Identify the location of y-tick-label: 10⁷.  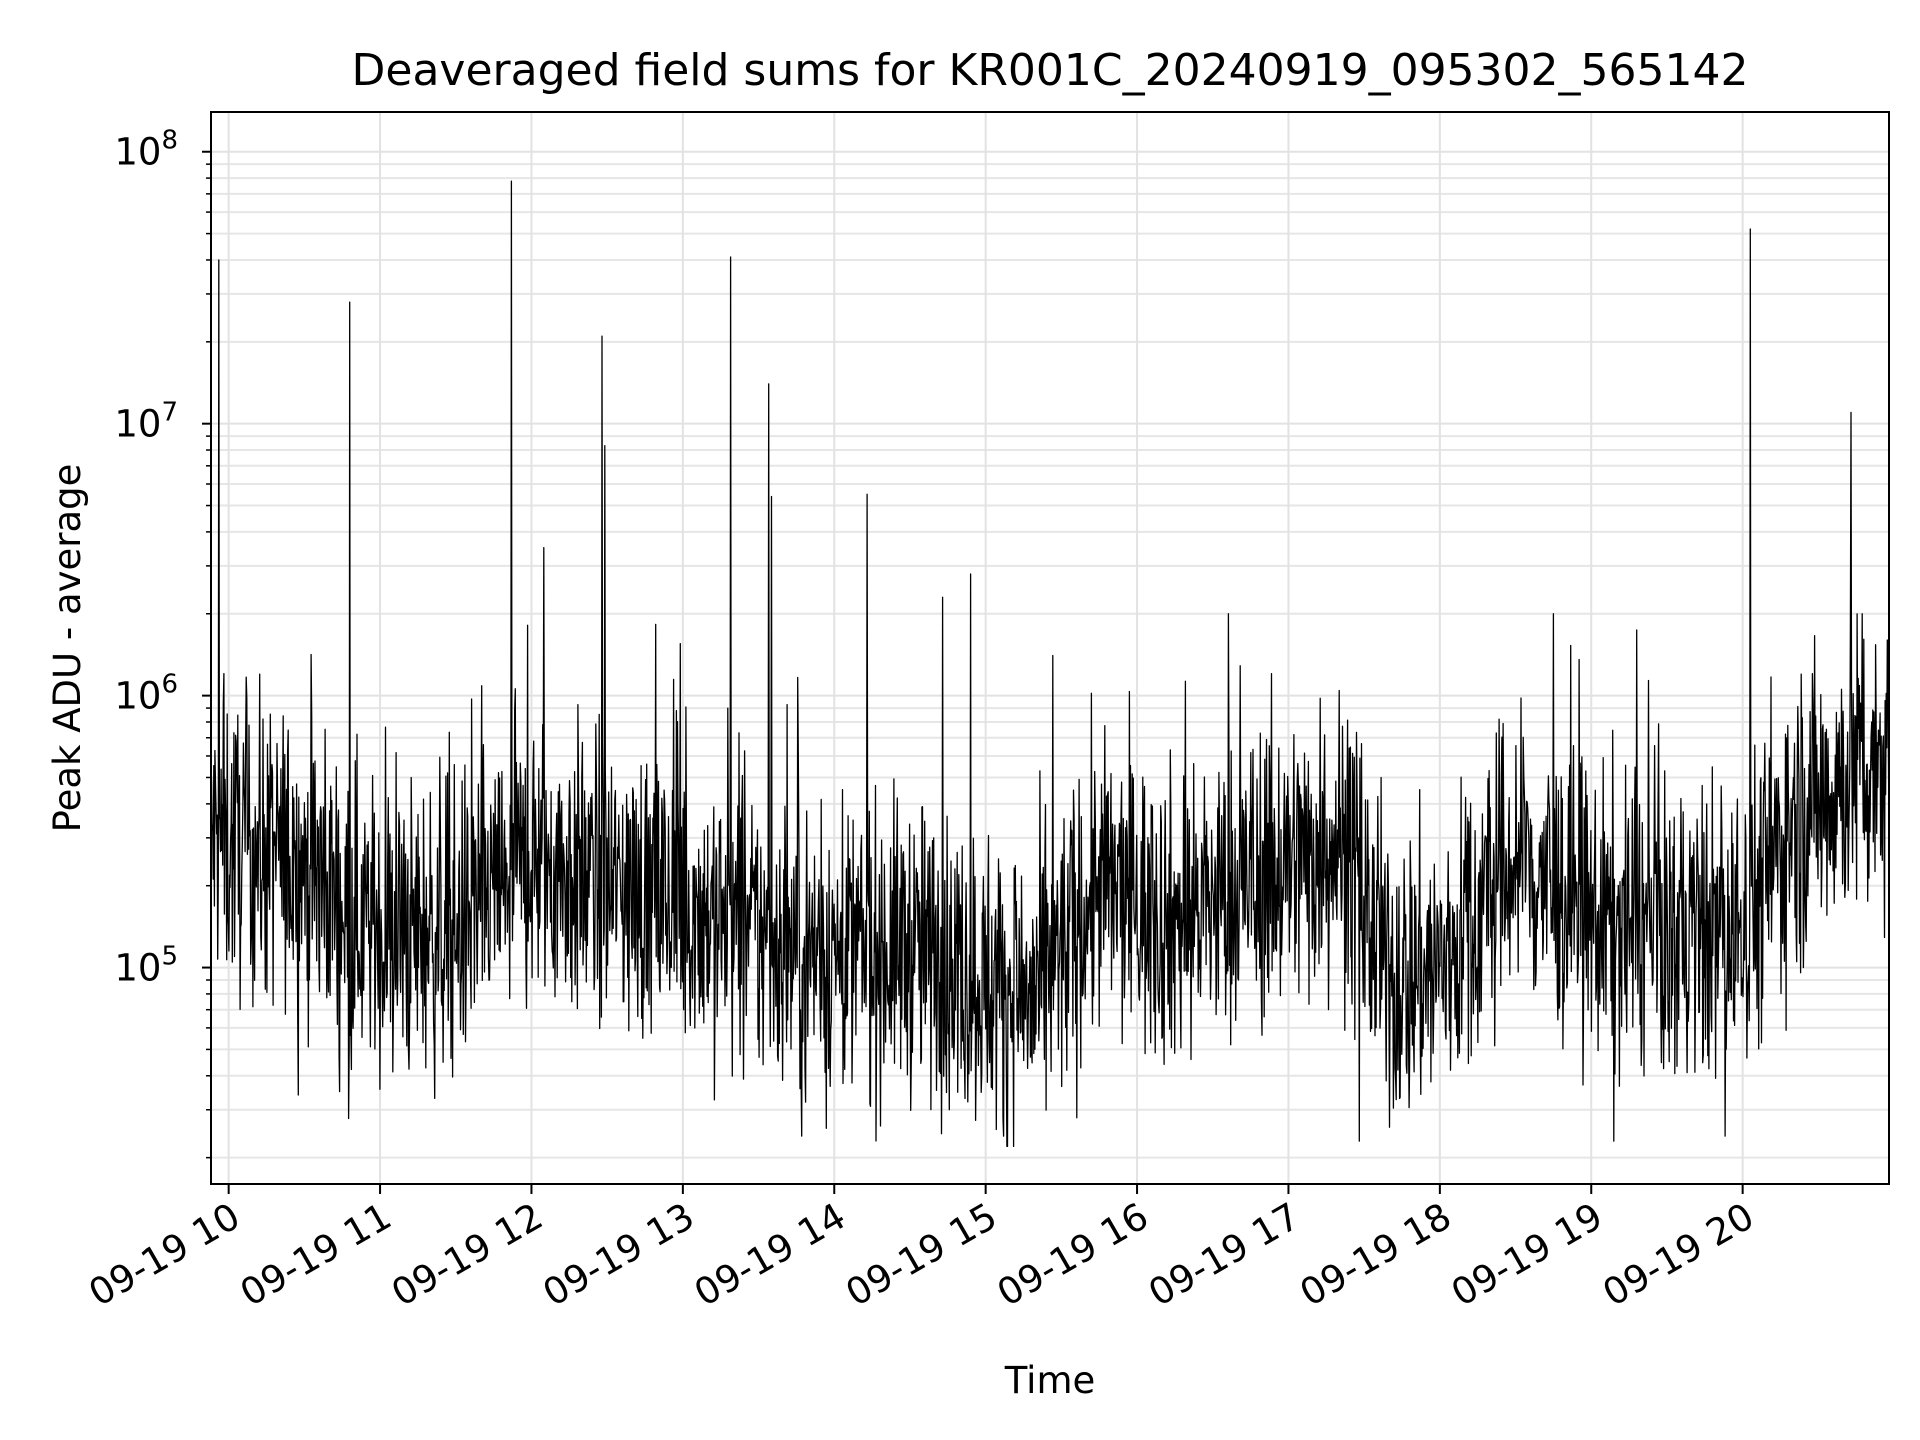
(146, 422).